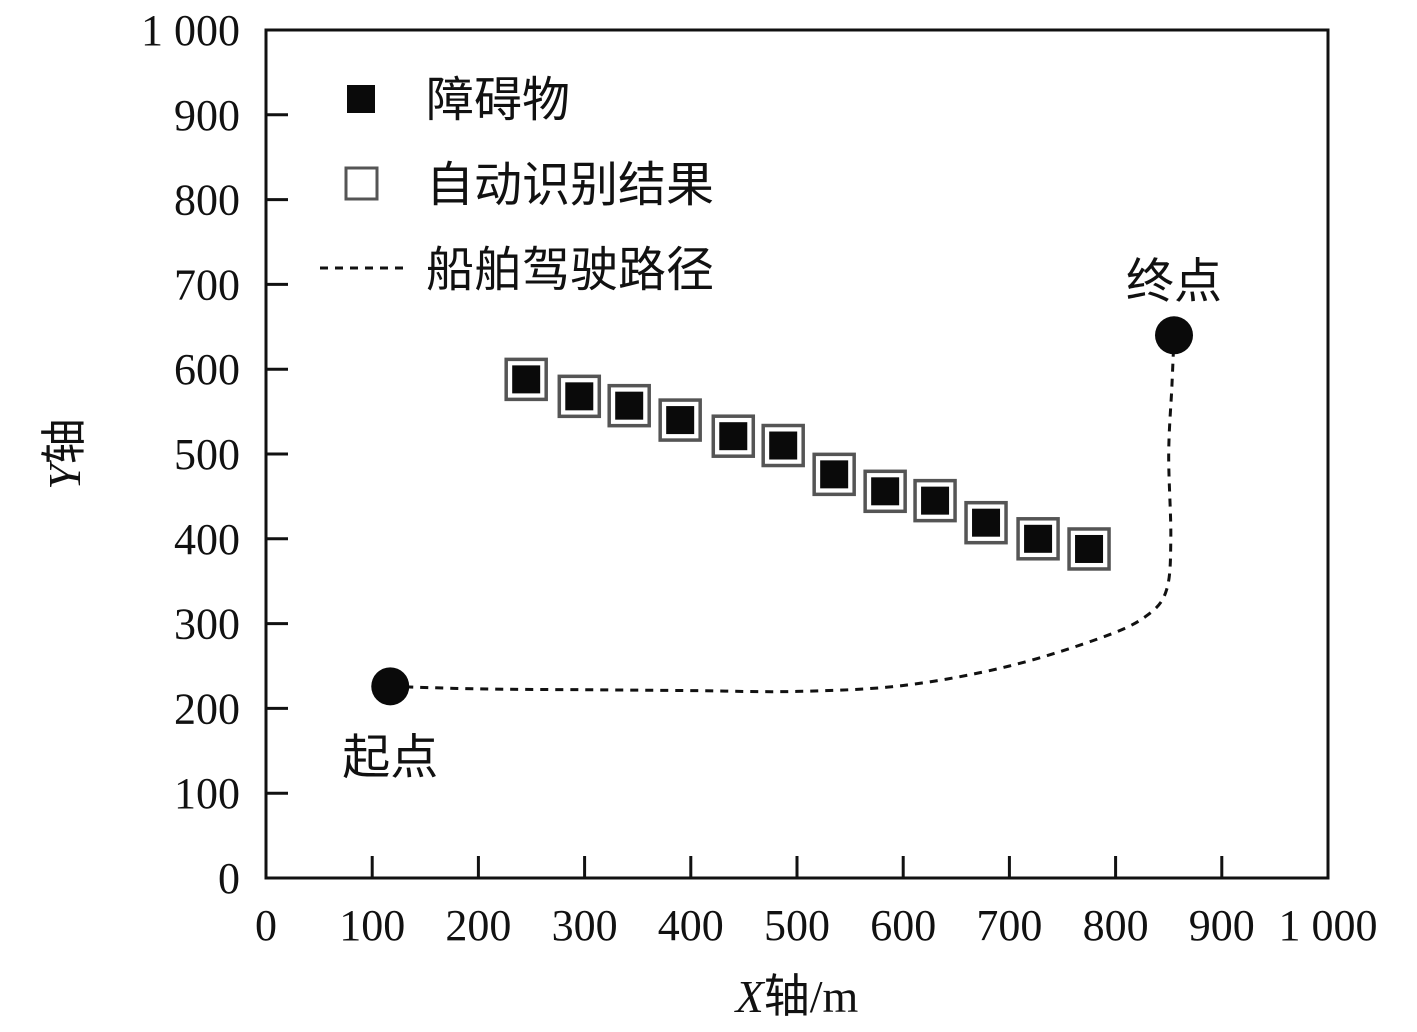 Image resolution: width=1417 pixels, height=1032 pixels. Describe the element at coordinates (266, 925) in the screenshot. I see `x-tick-label: 0` at that location.